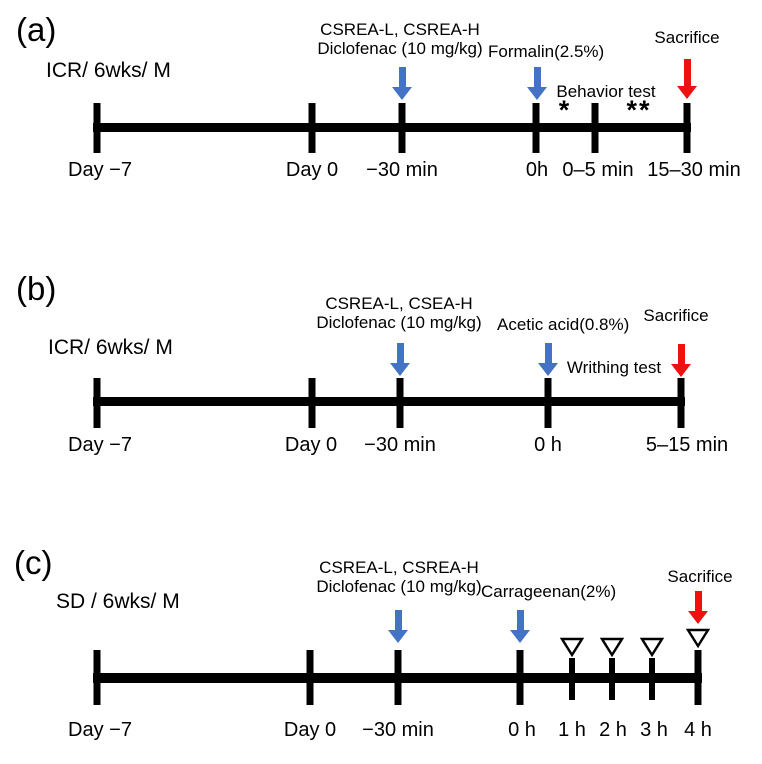 This screenshot has width=762, height=764. What do you see at coordinates (399, 567) in the screenshot?
I see `panel-c-treatment-line1: CSREA-L, CSREA-H` at bounding box center [399, 567].